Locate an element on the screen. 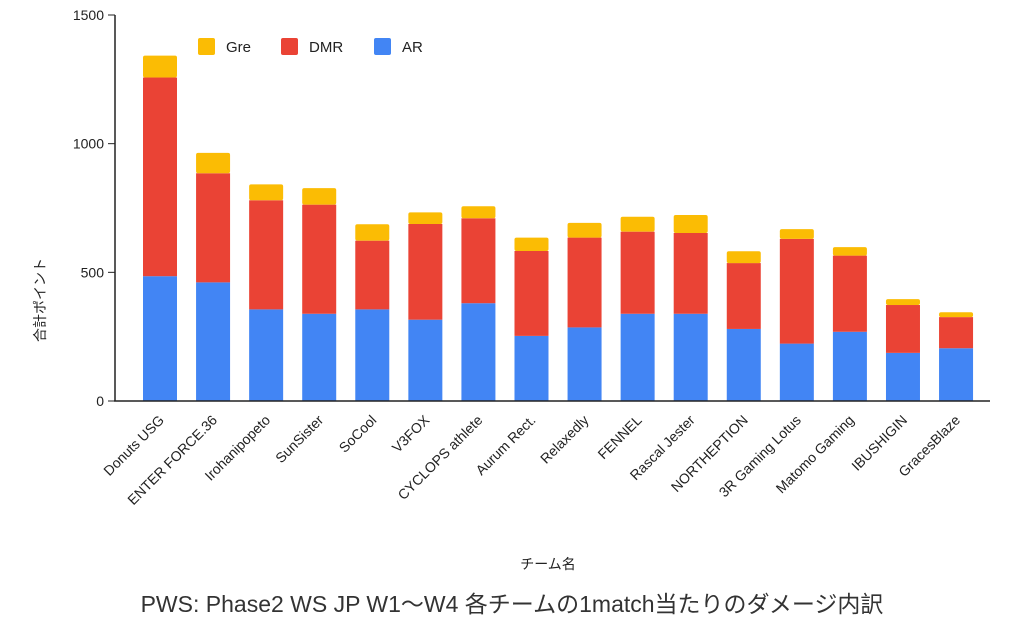 This screenshot has width=1024, height=639. x-tick-label: ENTER FORCE.36 is located at coordinates (172, 460).